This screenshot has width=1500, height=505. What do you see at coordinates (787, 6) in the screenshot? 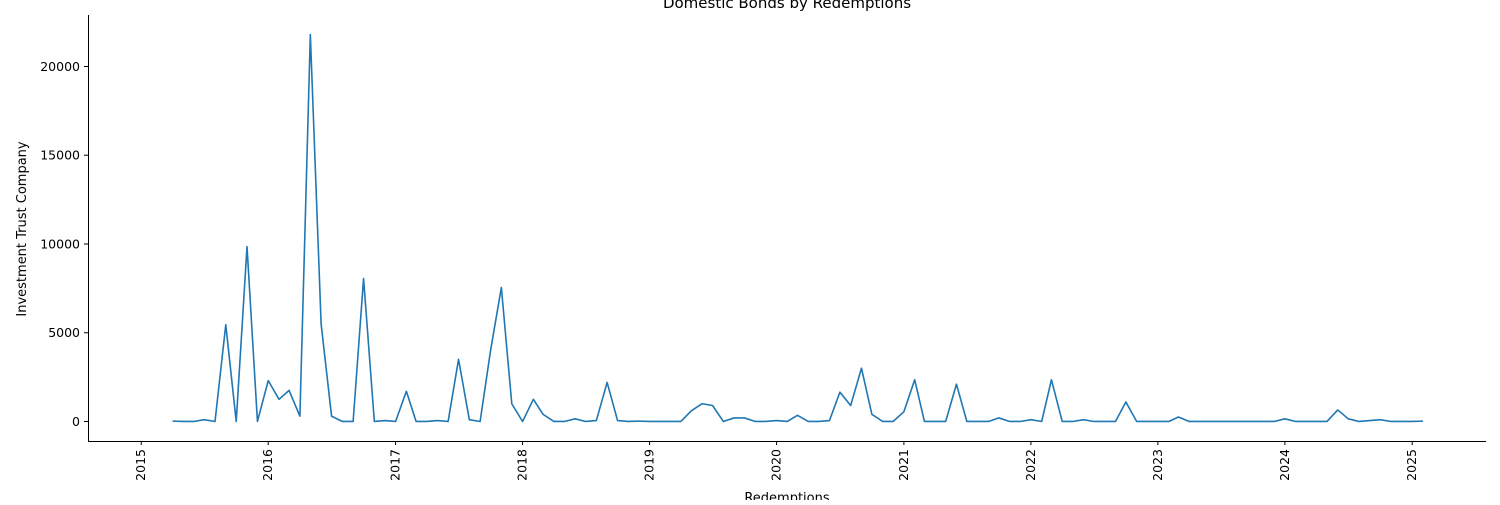
I see `chart-title: Domestic Bonds by Redemptions` at bounding box center [787, 6].